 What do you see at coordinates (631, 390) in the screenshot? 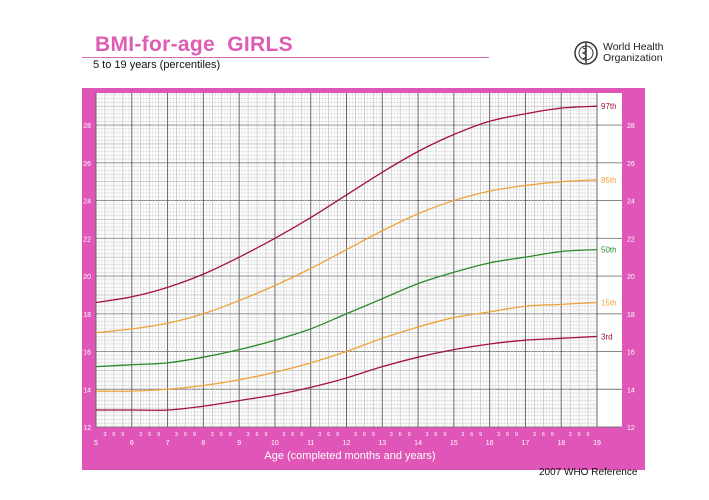
I see `y-tick-label-right: 14` at bounding box center [631, 390].